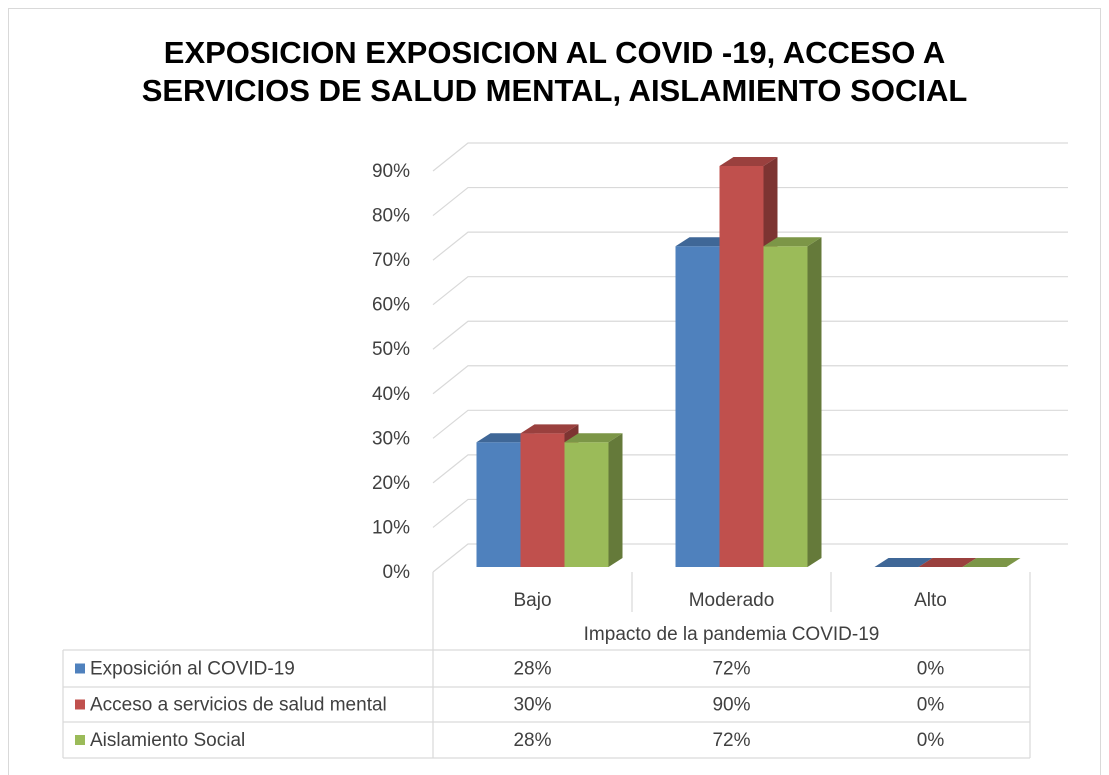 The image size is (1109, 775). Describe the element at coordinates (397, 572) in the screenshot. I see `y-tick-label: 0%` at that location.